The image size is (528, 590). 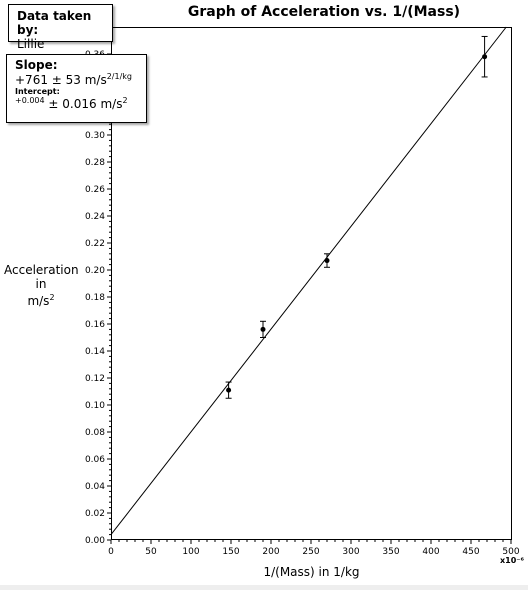 I want to click on y-tick-label: 0.06, so click(x=95, y=460).